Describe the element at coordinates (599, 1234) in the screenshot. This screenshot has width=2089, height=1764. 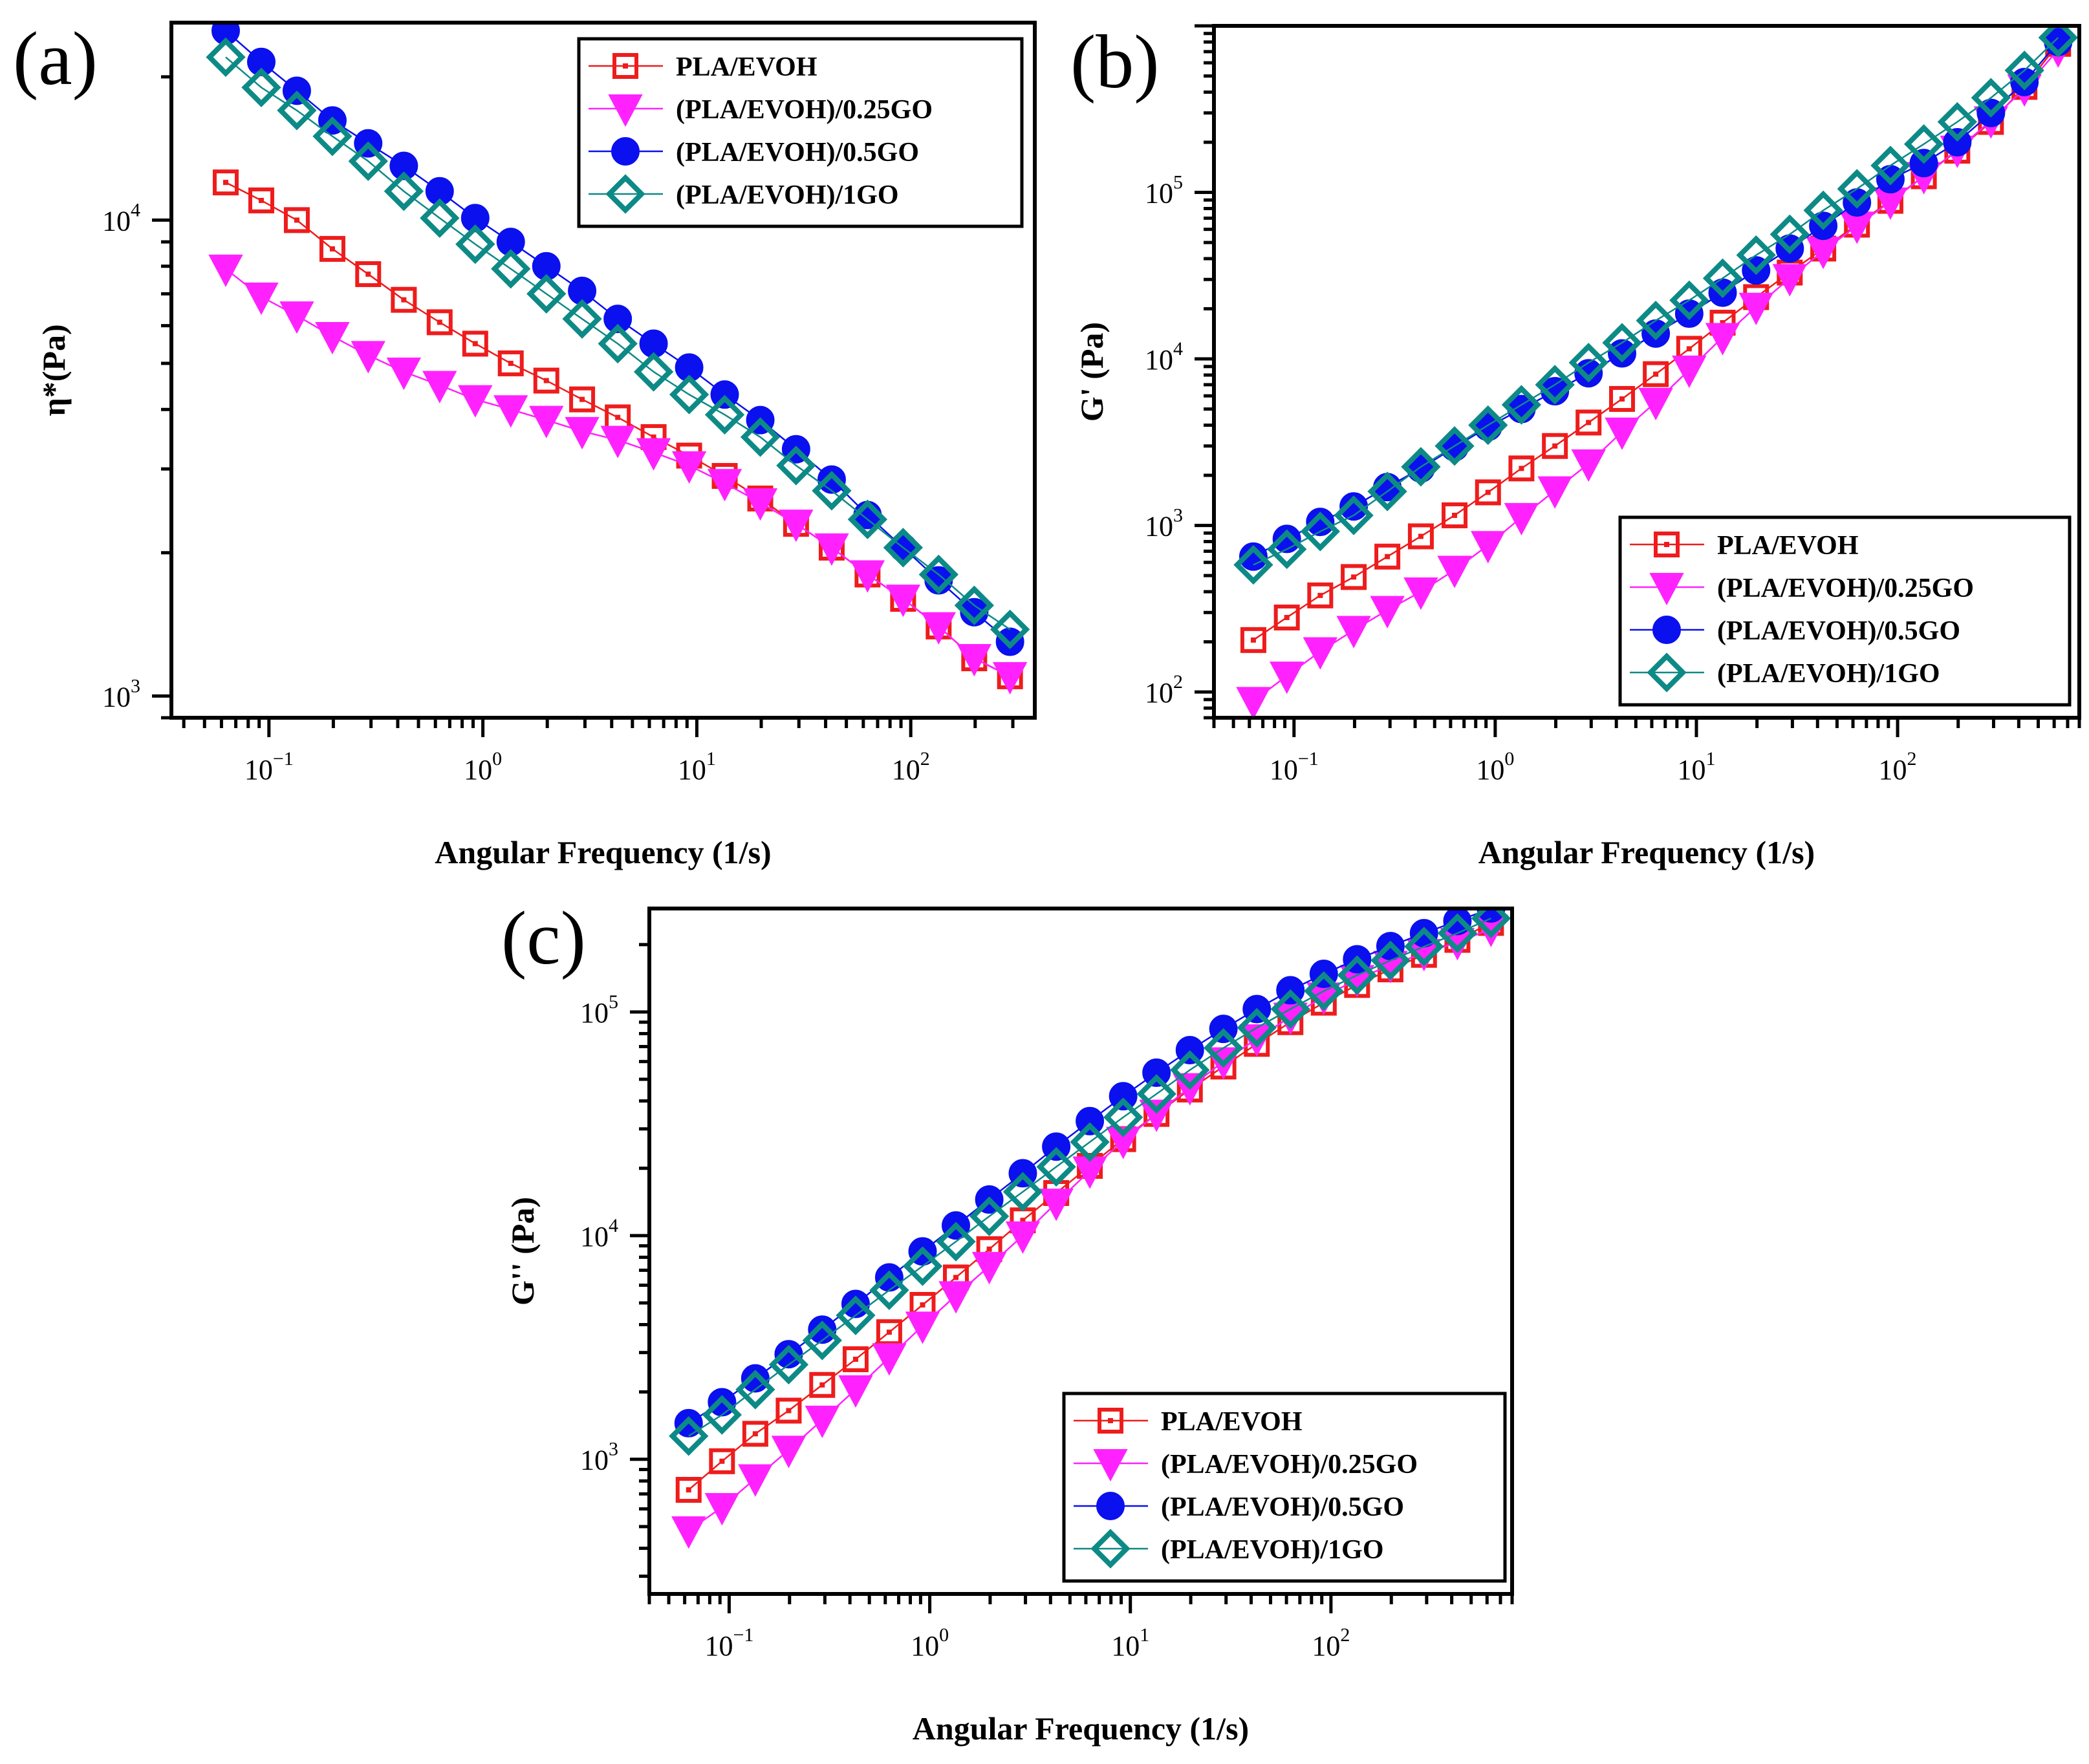
I see `y-tick-label: 10⁴` at that location.